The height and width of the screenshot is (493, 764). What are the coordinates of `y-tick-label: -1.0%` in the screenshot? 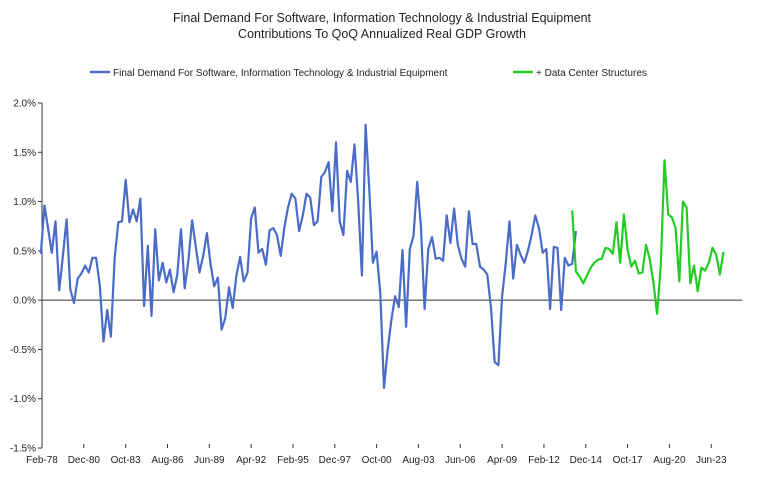 It's located at (23, 399).